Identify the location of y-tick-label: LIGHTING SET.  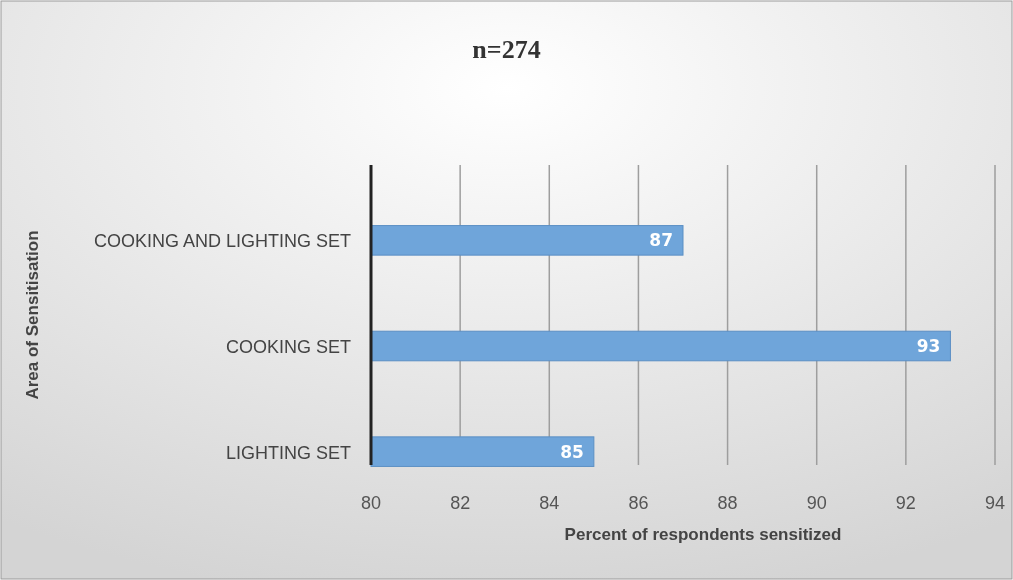
(288, 452).